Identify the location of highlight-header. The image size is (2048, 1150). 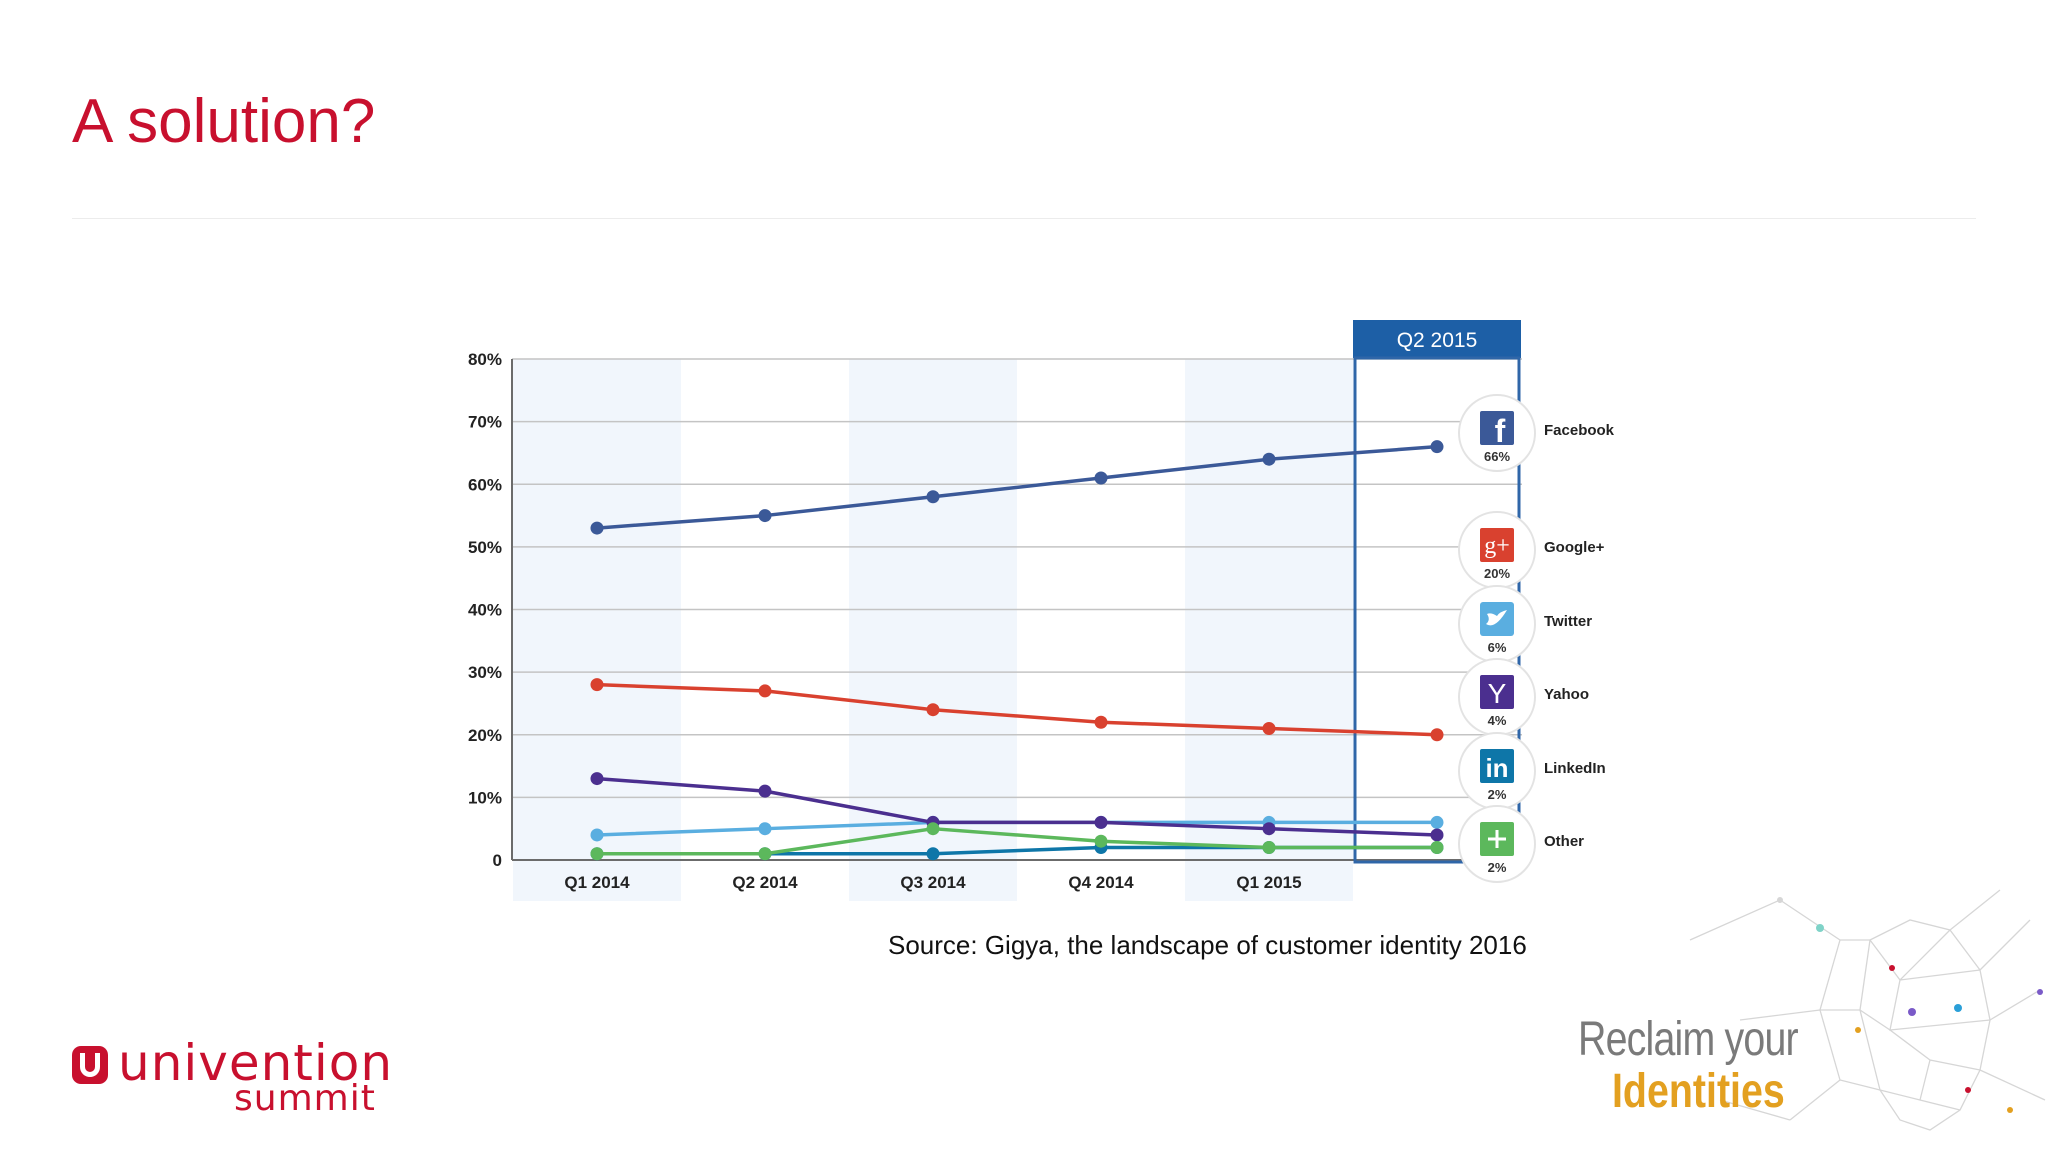
(1437, 339).